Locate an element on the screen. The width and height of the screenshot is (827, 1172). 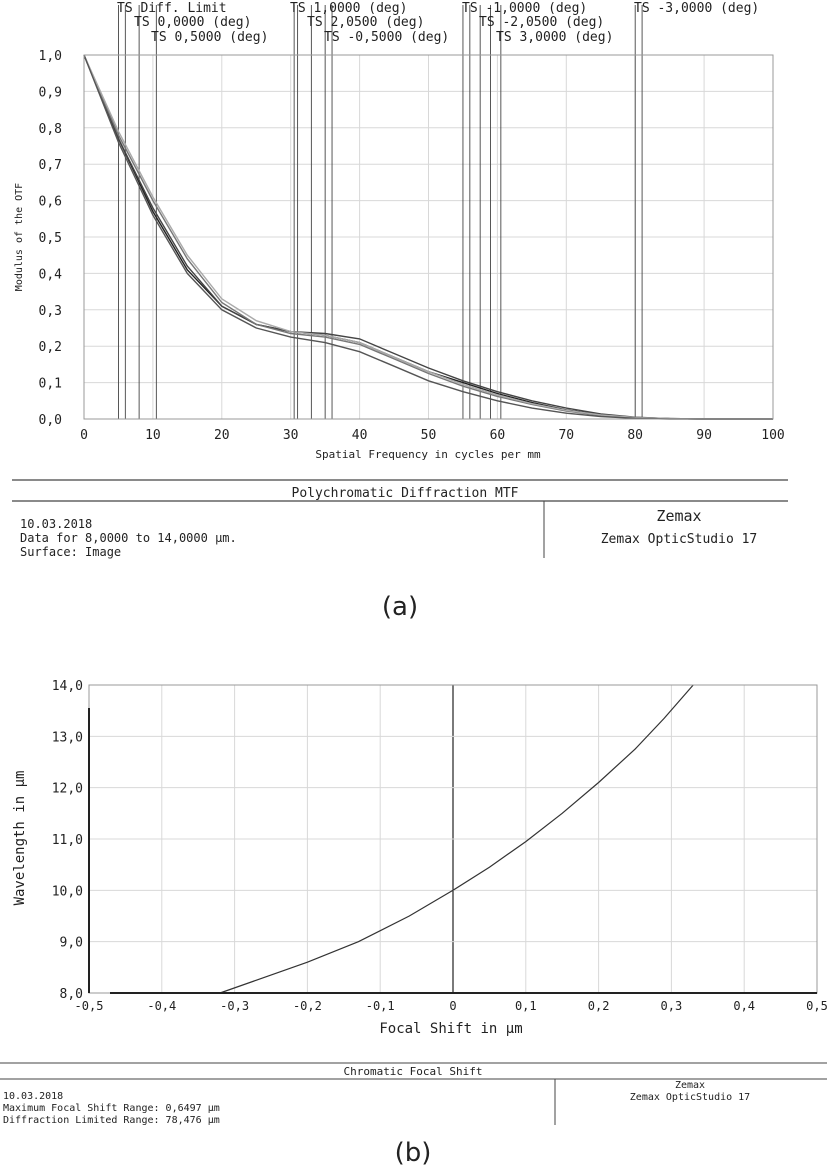
mtf-legend-label: TS -2,0500 (deg) is located at coordinates (541, 22).